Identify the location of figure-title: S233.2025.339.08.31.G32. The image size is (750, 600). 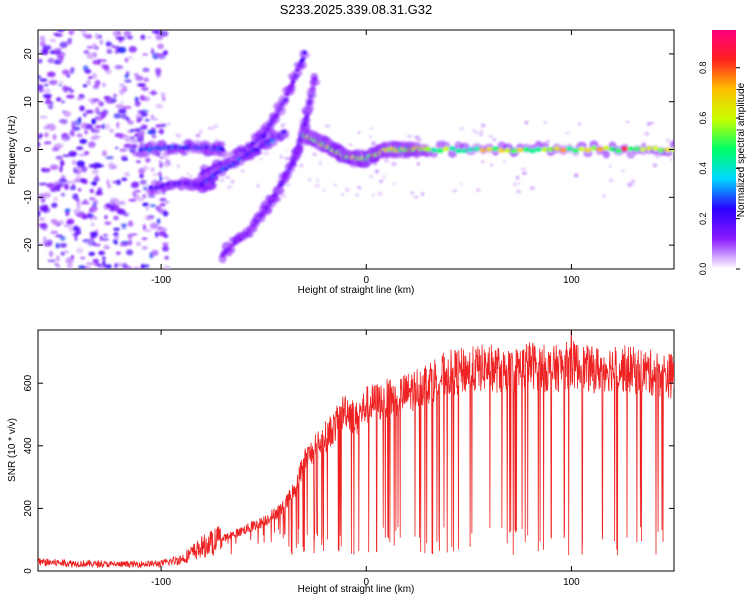
(356, 9).